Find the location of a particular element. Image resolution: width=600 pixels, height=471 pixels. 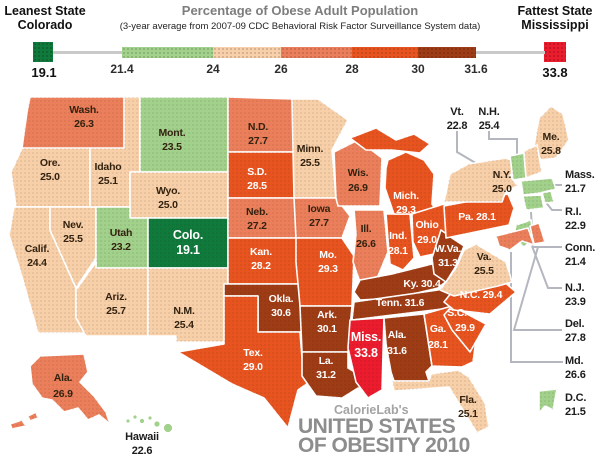

state-ks-texture is located at coordinates (267, 261).